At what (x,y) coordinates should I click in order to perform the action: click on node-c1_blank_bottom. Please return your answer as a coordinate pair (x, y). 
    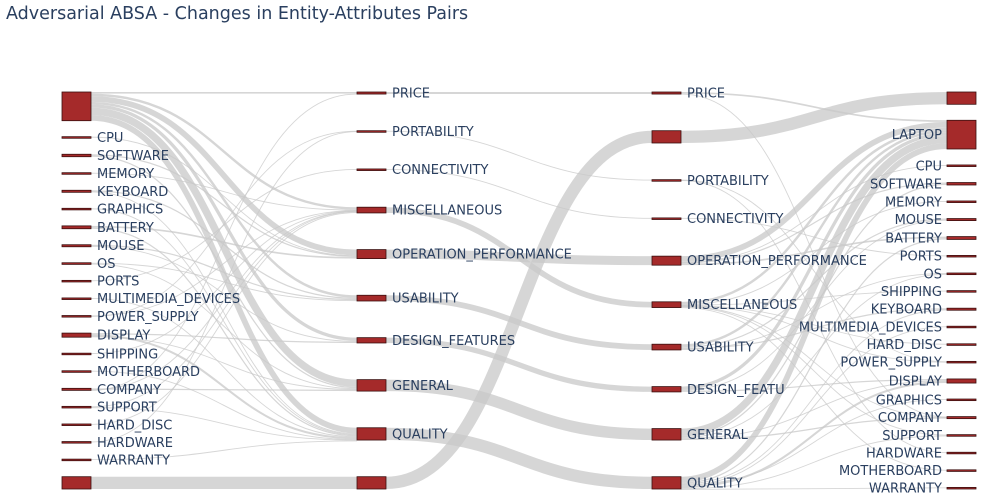
    Looking at the image, I should click on (76, 483).